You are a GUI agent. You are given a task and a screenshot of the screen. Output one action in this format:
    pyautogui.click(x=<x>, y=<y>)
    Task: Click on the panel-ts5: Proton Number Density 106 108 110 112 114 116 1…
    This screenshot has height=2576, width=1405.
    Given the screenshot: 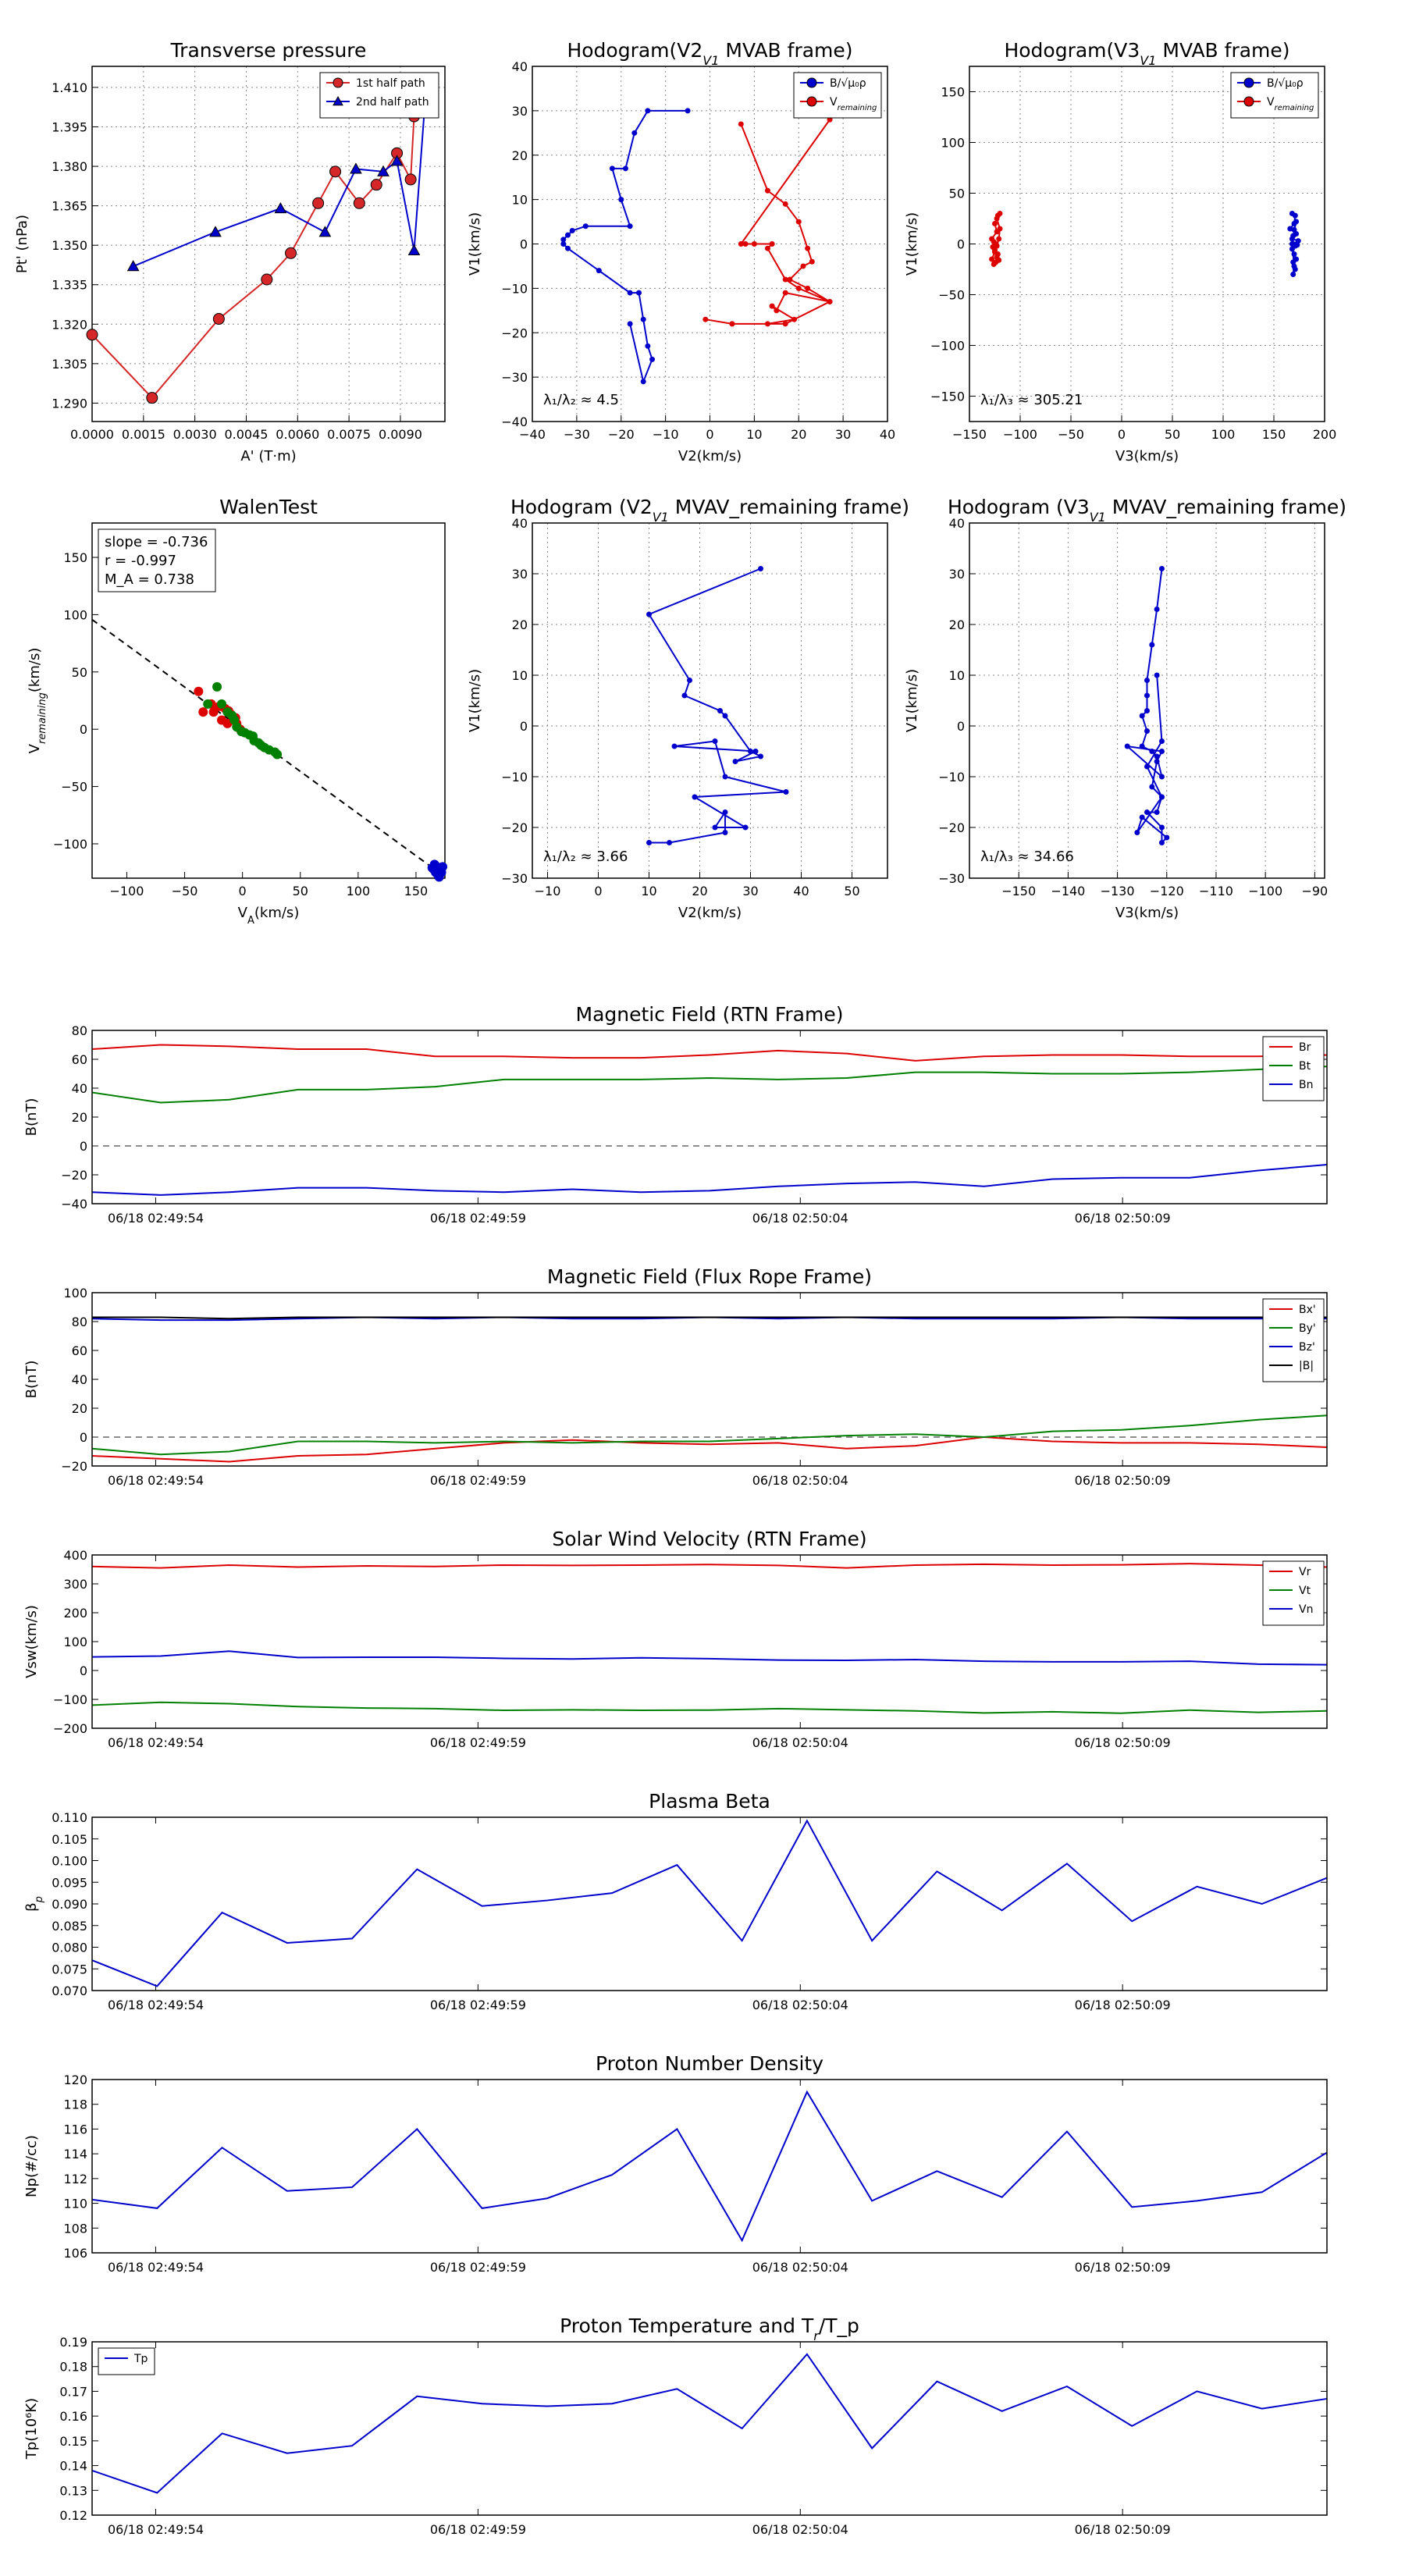 What is the action you would take?
    pyautogui.click(x=676, y=2163)
    